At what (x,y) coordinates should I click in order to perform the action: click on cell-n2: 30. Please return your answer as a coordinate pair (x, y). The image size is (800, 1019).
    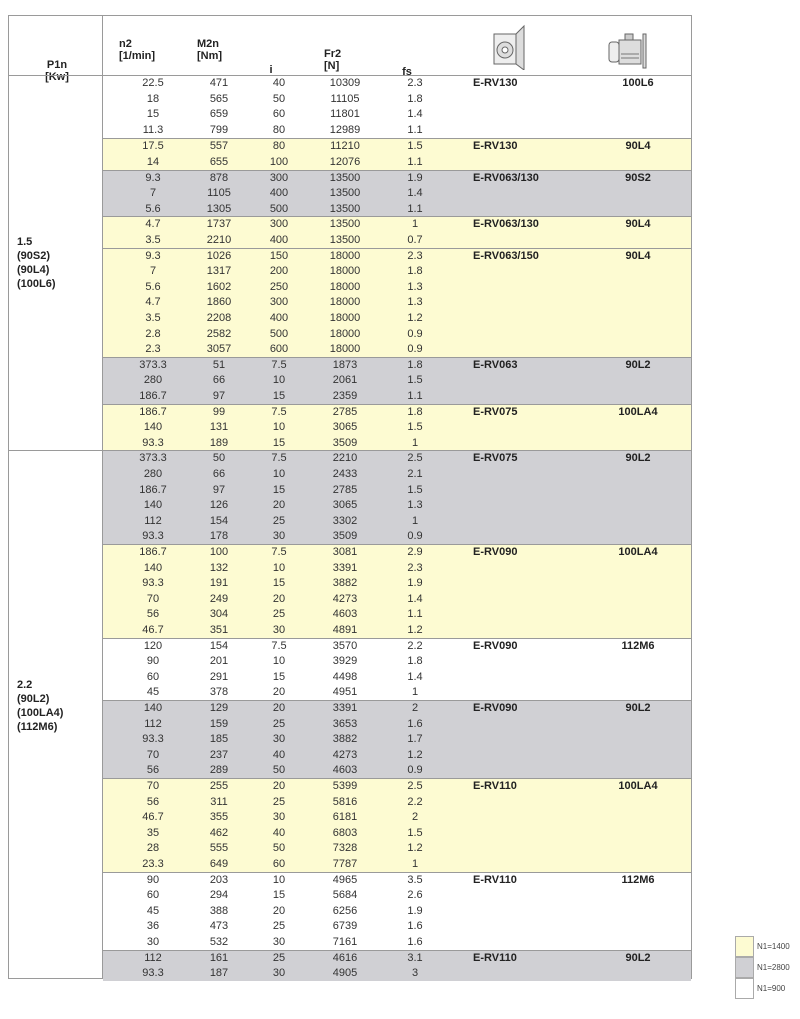
    Looking at the image, I should click on (153, 941).